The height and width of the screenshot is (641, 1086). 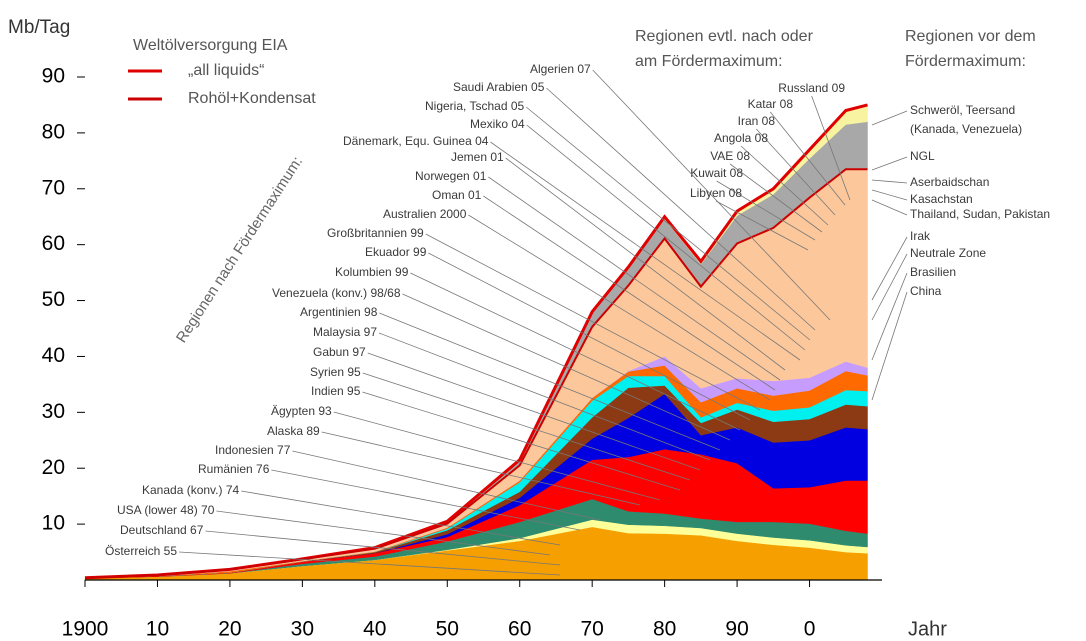 What do you see at coordinates (53, 299) in the screenshot?
I see `y-tick-label: 50` at bounding box center [53, 299].